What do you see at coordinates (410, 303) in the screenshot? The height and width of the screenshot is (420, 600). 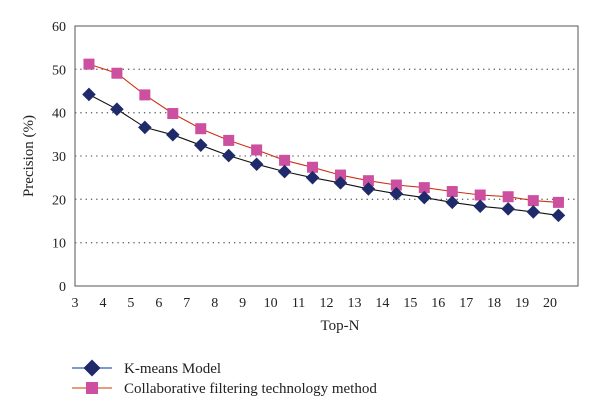 I see `x-tick-label: 15` at bounding box center [410, 303].